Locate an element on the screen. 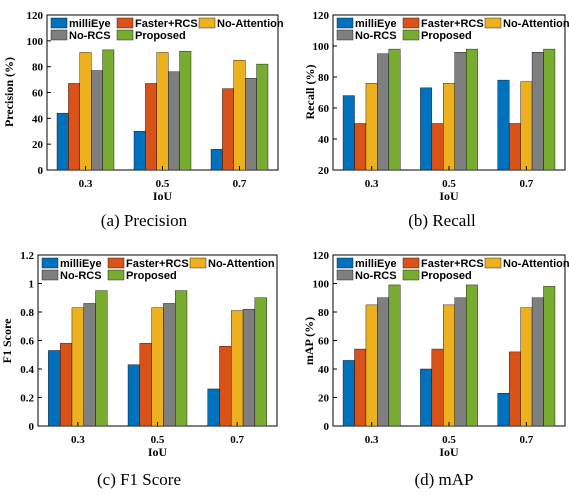 The image size is (569, 497). bar-faster-rcs-0.7 is located at coordinates (514, 147).